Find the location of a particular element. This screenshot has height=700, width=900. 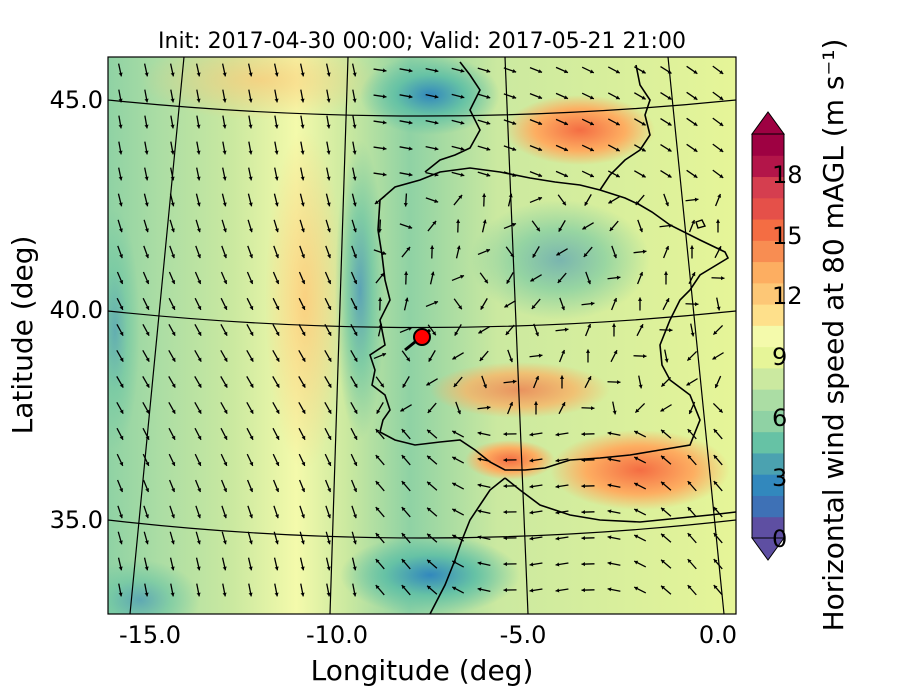

colorbar-tick-label: 6 is located at coordinates (779, 418).